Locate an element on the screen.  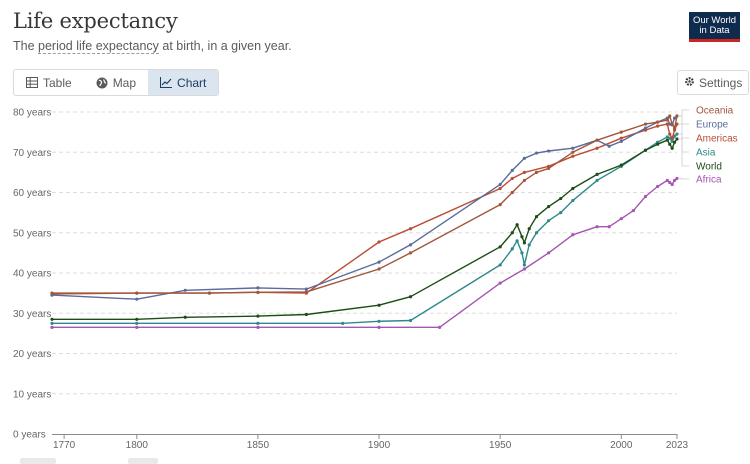
y-tick-label: 30 years is located at coordinates (32, 314).